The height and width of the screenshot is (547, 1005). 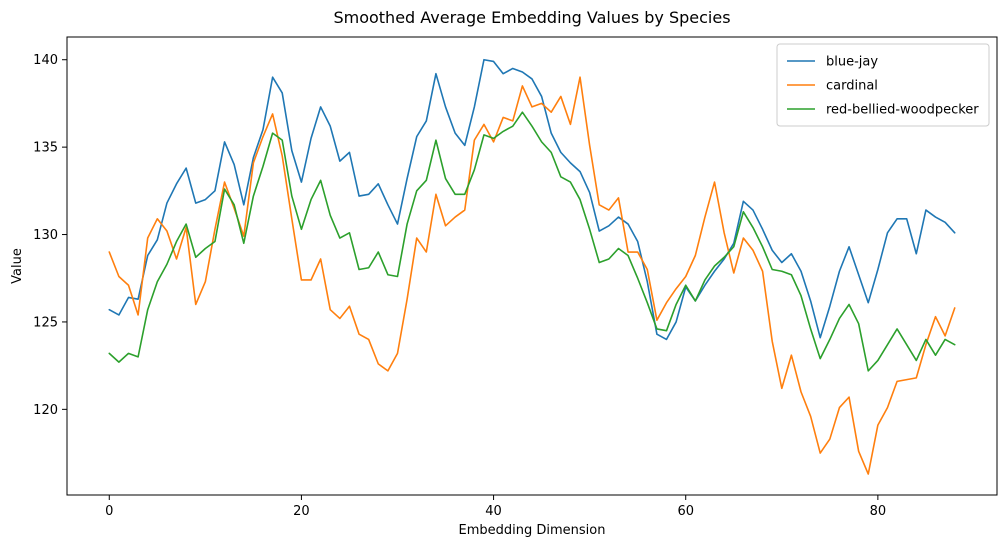 I want to click on x-tick-label: 80, so click(x=878, y=511).